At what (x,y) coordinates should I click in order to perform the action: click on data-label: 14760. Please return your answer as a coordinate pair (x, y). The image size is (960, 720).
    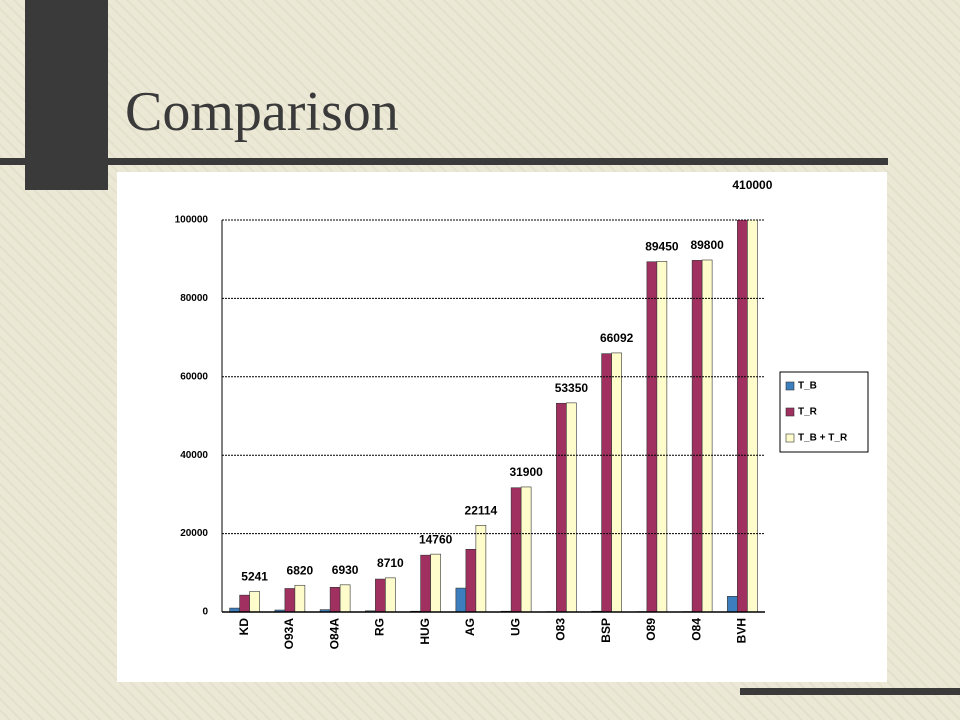
    Looking at the image, I should click on (436, 539).